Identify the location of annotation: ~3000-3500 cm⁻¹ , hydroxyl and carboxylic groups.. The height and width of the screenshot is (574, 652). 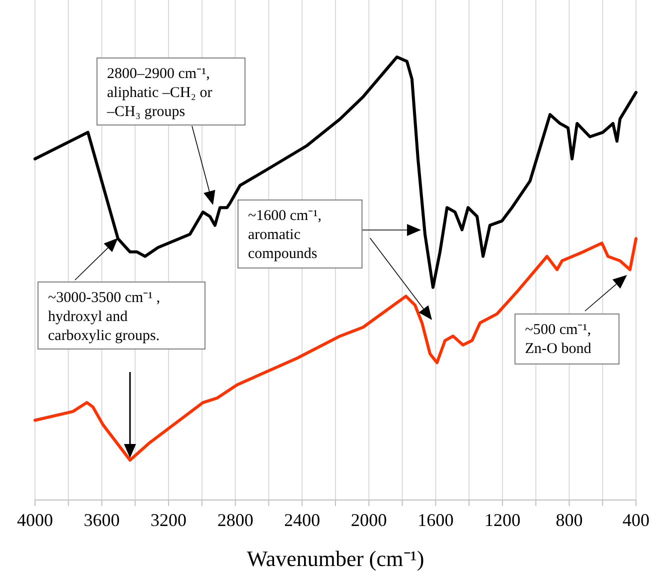
(104, 317).